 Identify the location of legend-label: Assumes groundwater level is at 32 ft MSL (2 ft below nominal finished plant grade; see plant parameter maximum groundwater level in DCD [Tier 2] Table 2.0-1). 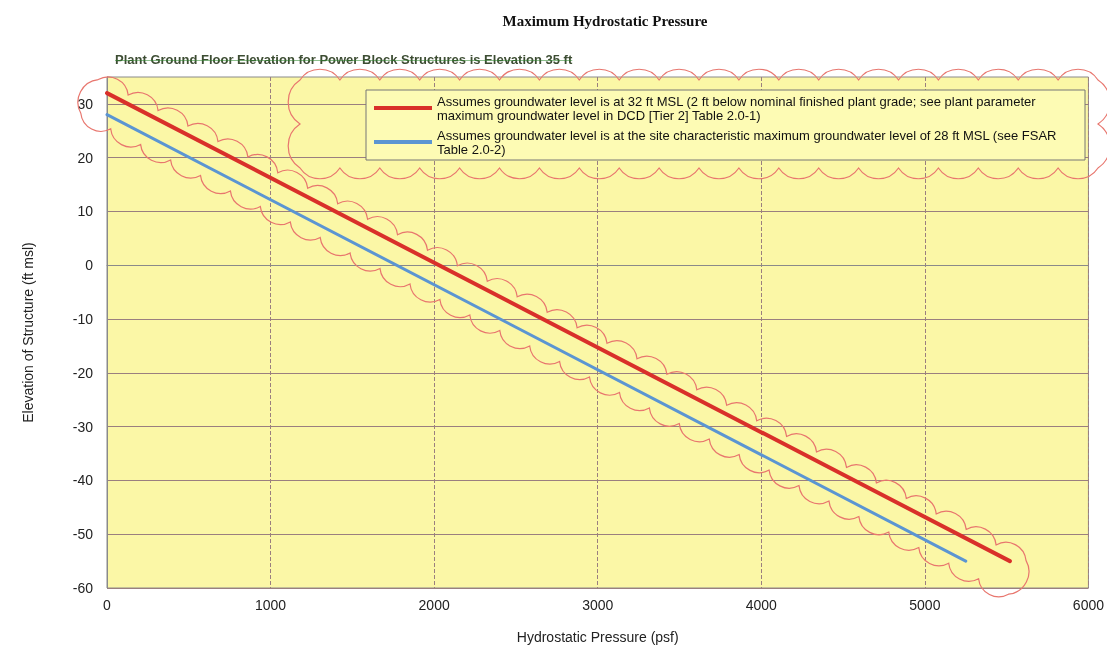
(738, 108).